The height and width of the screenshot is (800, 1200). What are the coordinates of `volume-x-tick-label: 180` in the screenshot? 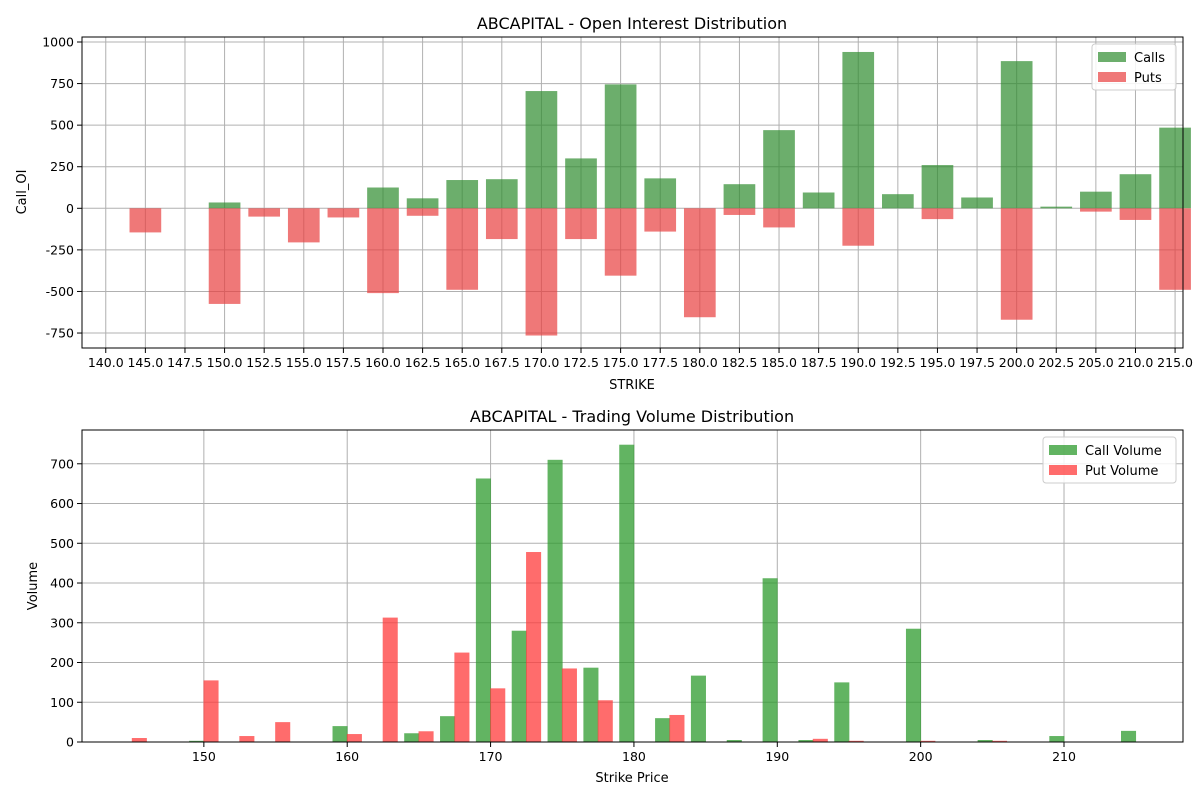 It's located at (634, 756).